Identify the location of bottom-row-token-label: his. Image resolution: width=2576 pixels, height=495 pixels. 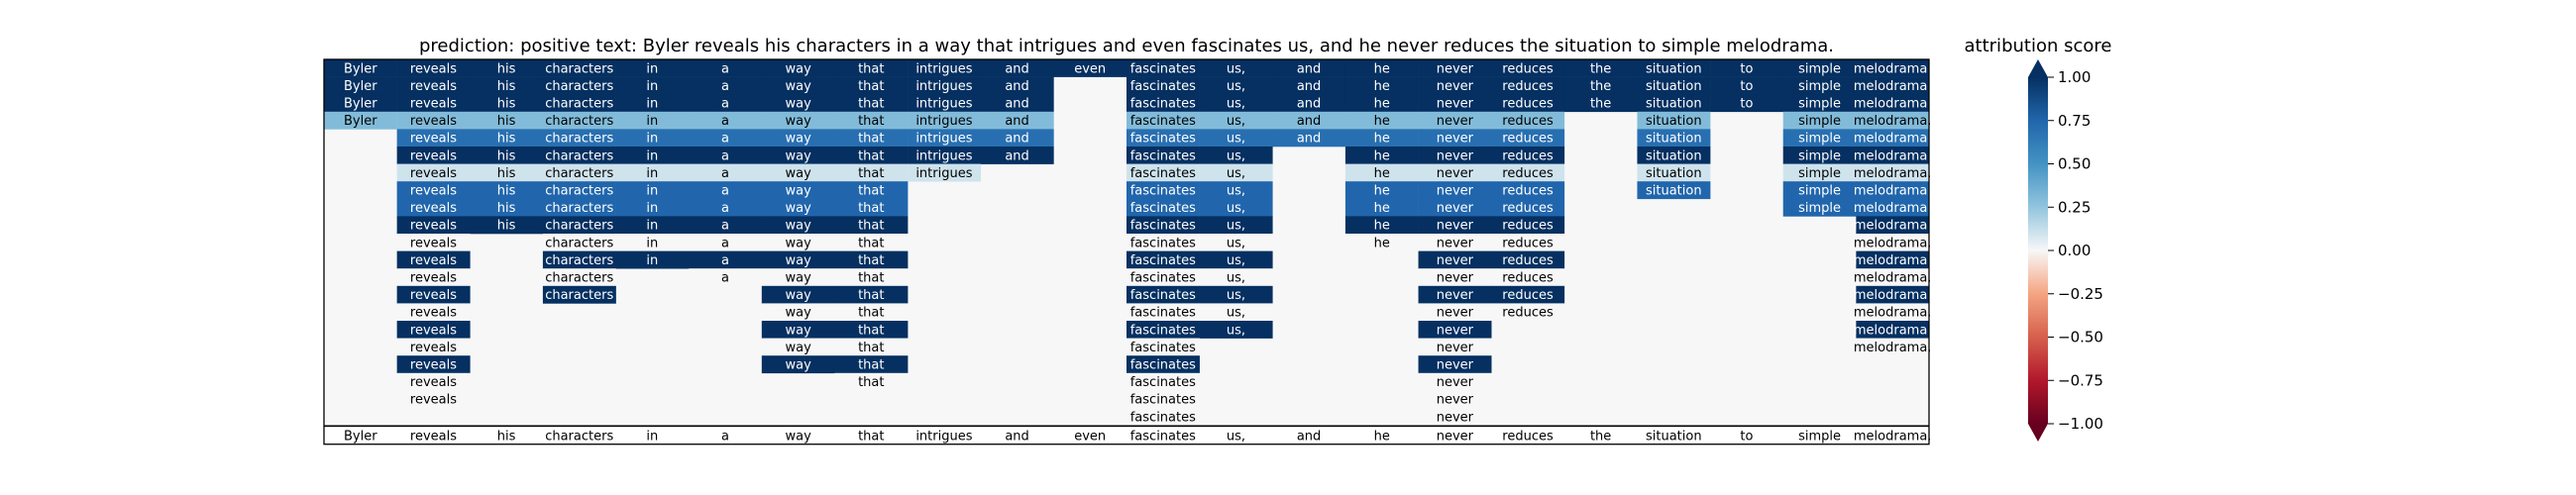
(506, 436).